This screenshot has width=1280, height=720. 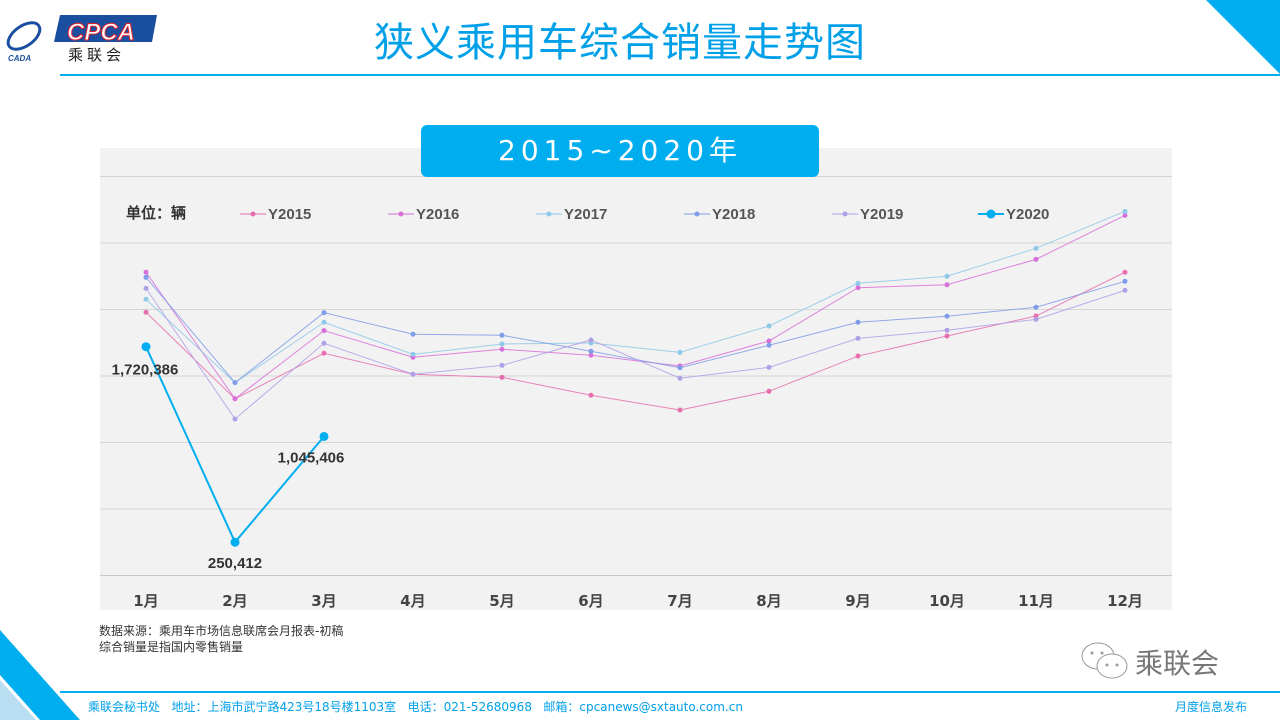 What do you see at coordinates (40, 675) in the screenshot?
I see `corner-decoration-bl` at bounding box center [40, 675].